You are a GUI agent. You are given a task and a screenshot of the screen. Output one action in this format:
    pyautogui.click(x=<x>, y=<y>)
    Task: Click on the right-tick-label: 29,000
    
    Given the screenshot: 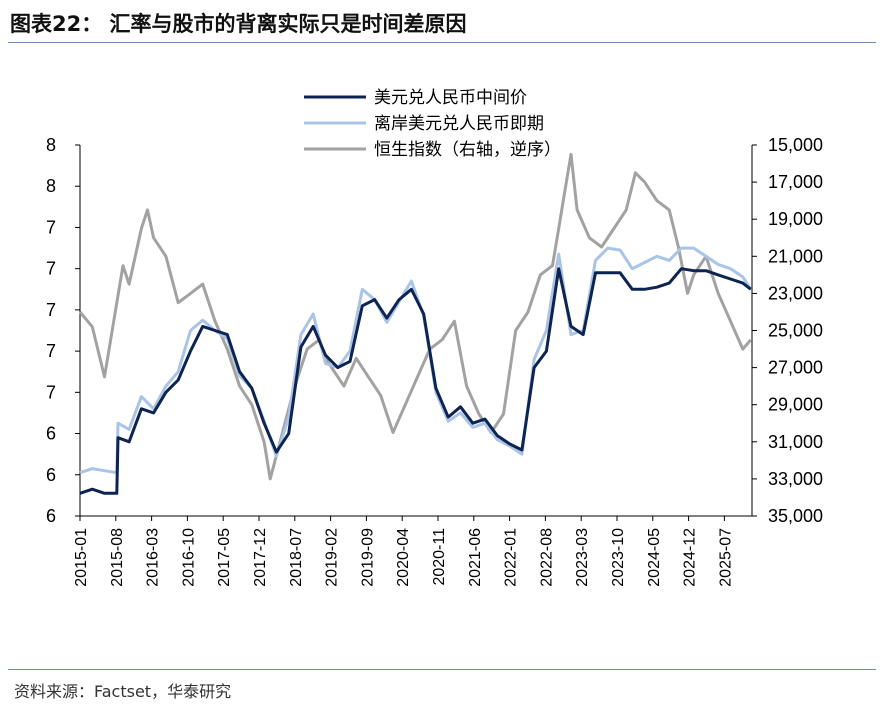 What is the action you would take?
    pyautogui.click(x=795, y=405)
    